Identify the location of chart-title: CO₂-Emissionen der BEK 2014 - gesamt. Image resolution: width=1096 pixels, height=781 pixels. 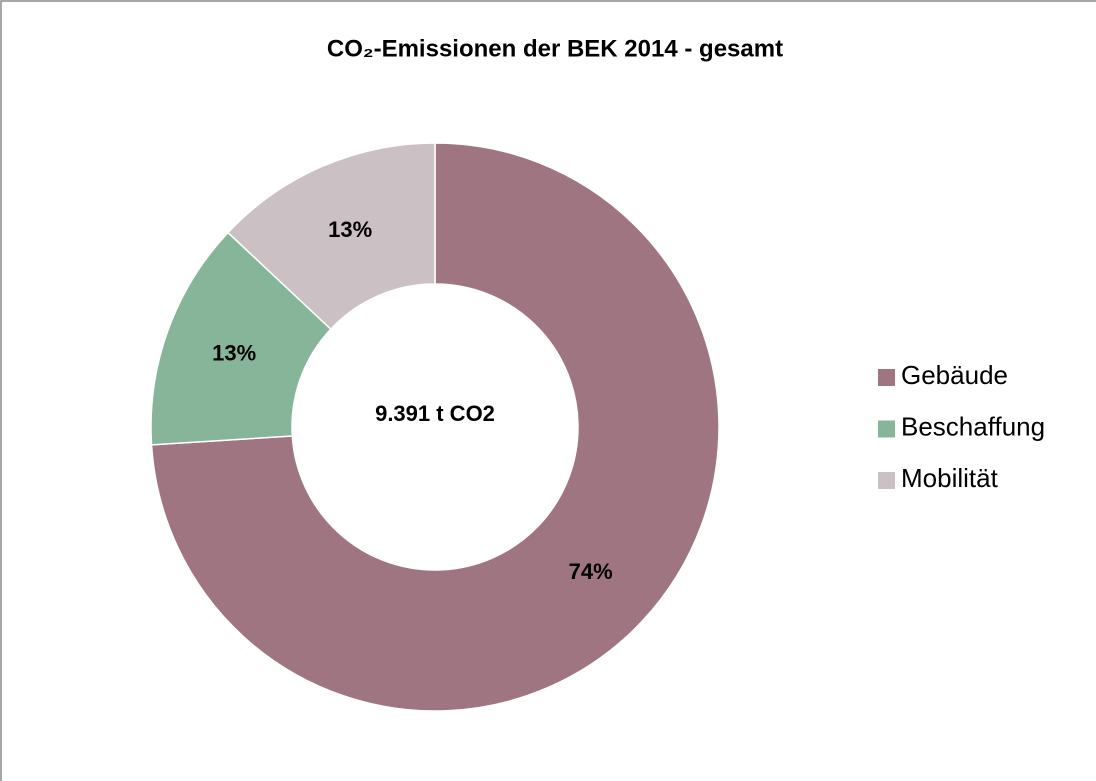
(555, 48).